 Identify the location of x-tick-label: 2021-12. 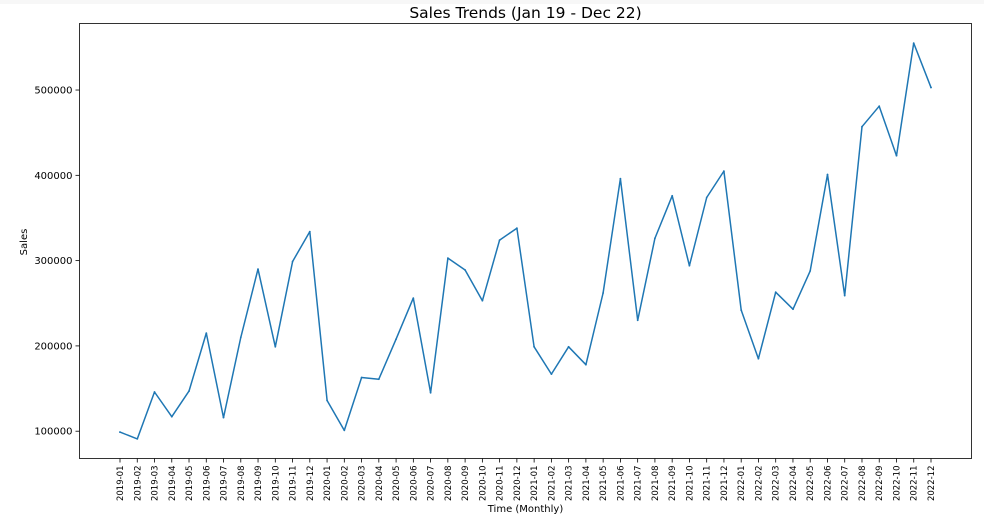
(725, 484).